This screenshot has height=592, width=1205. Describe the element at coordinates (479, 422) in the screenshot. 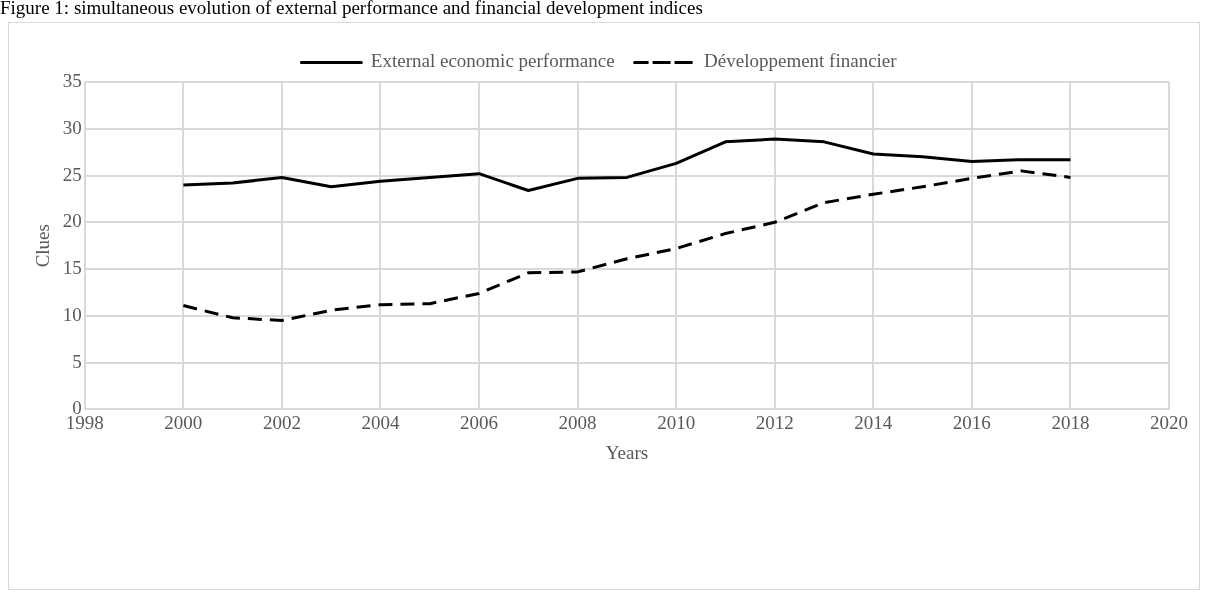

I see `x-tick-label: 2006` at that location.